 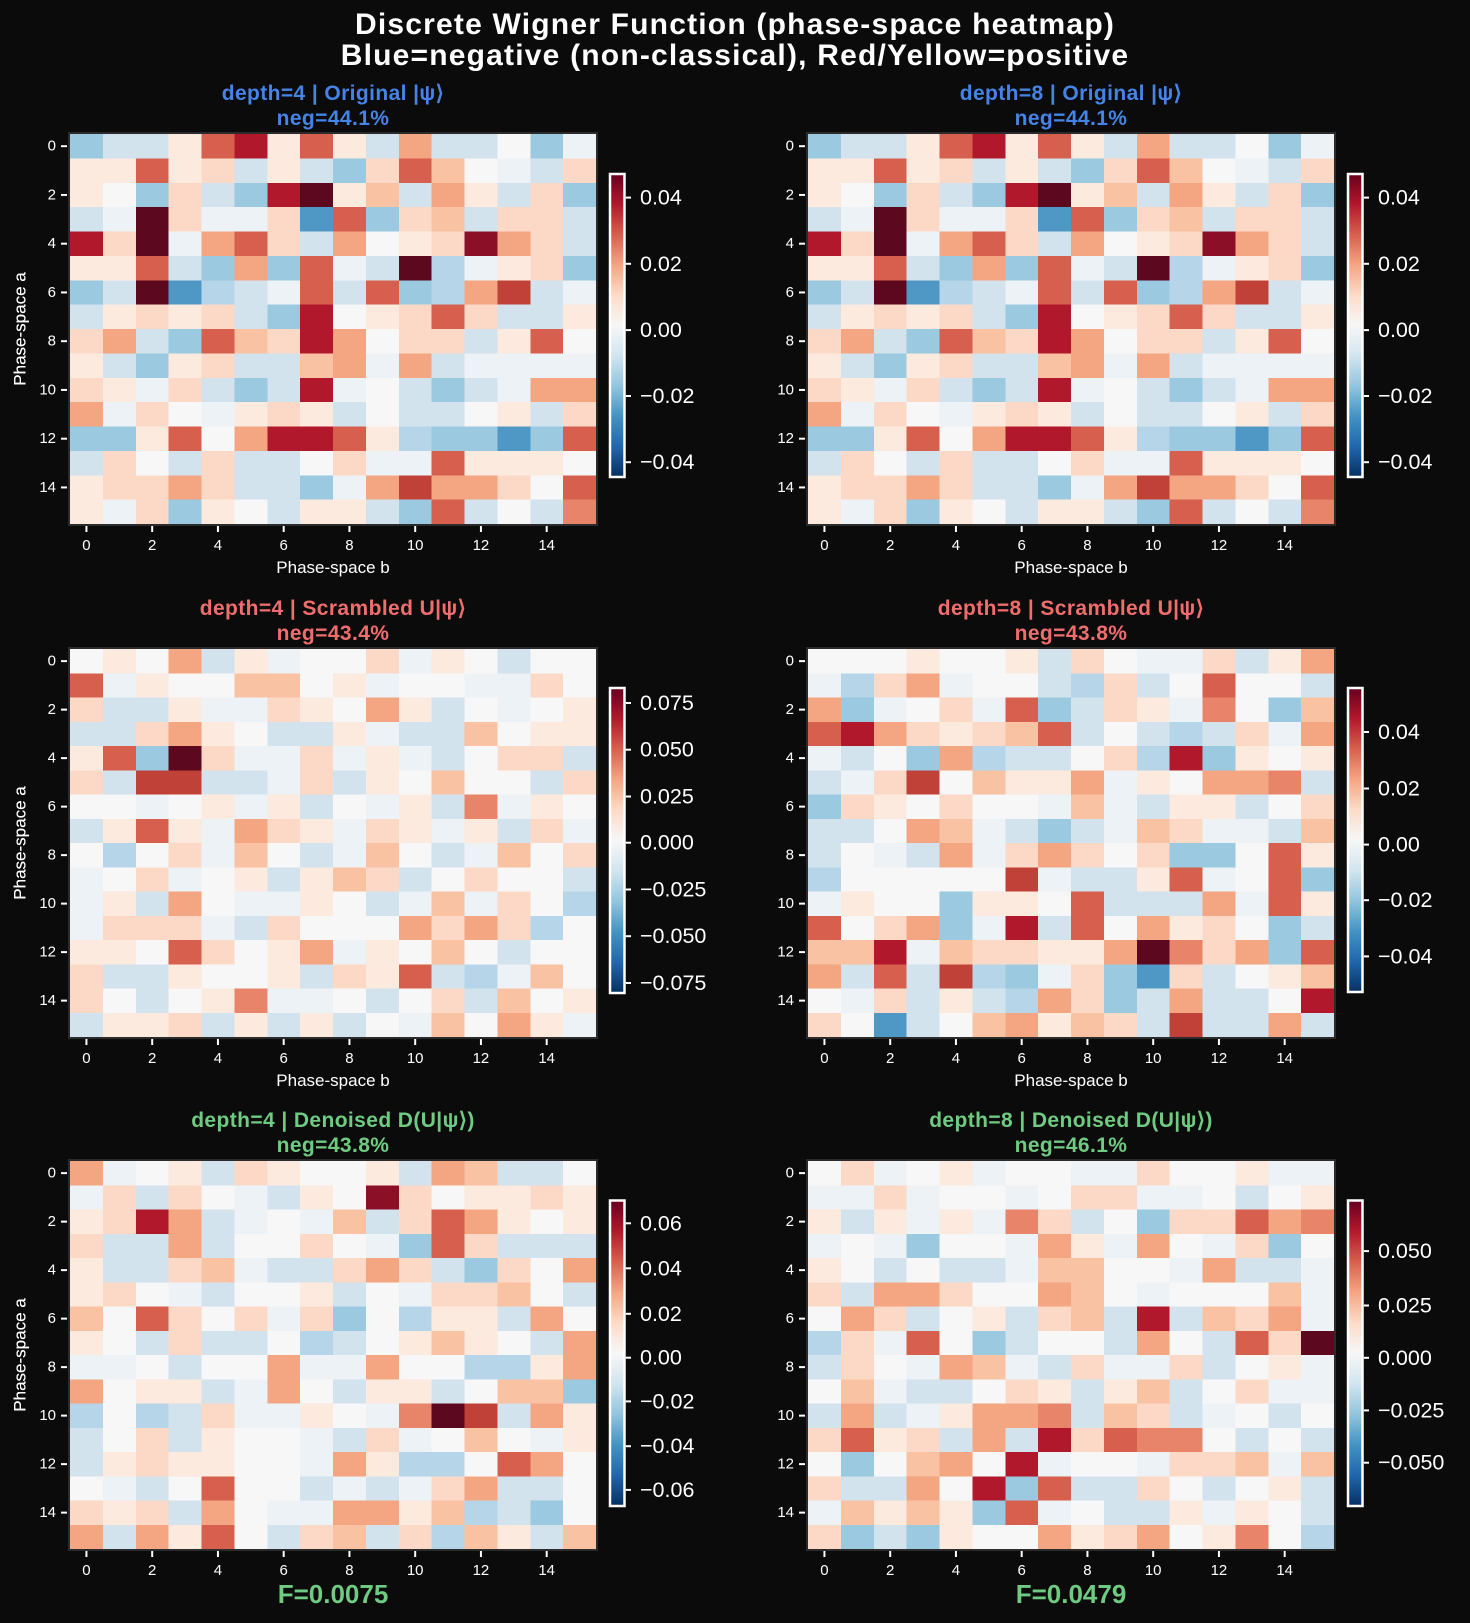 I want to click on svg-text: −0.050, so click(x=1411, y=1463).